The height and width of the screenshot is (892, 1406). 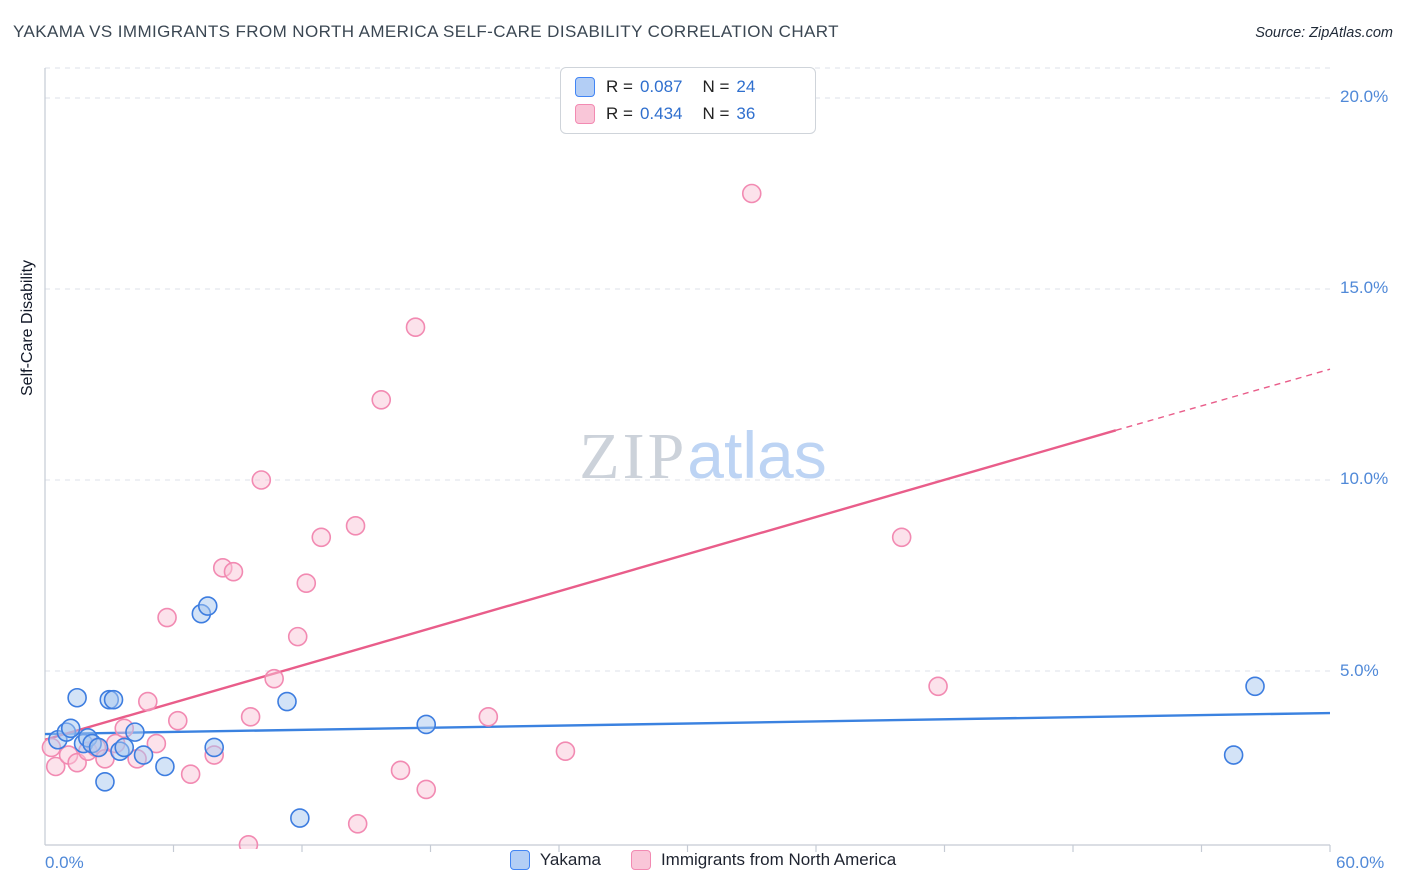 What do you see at coordinates (64, 862) in the screenshot?
I see `x-tick-min: 0.0%` at bounding box center [64, 862].